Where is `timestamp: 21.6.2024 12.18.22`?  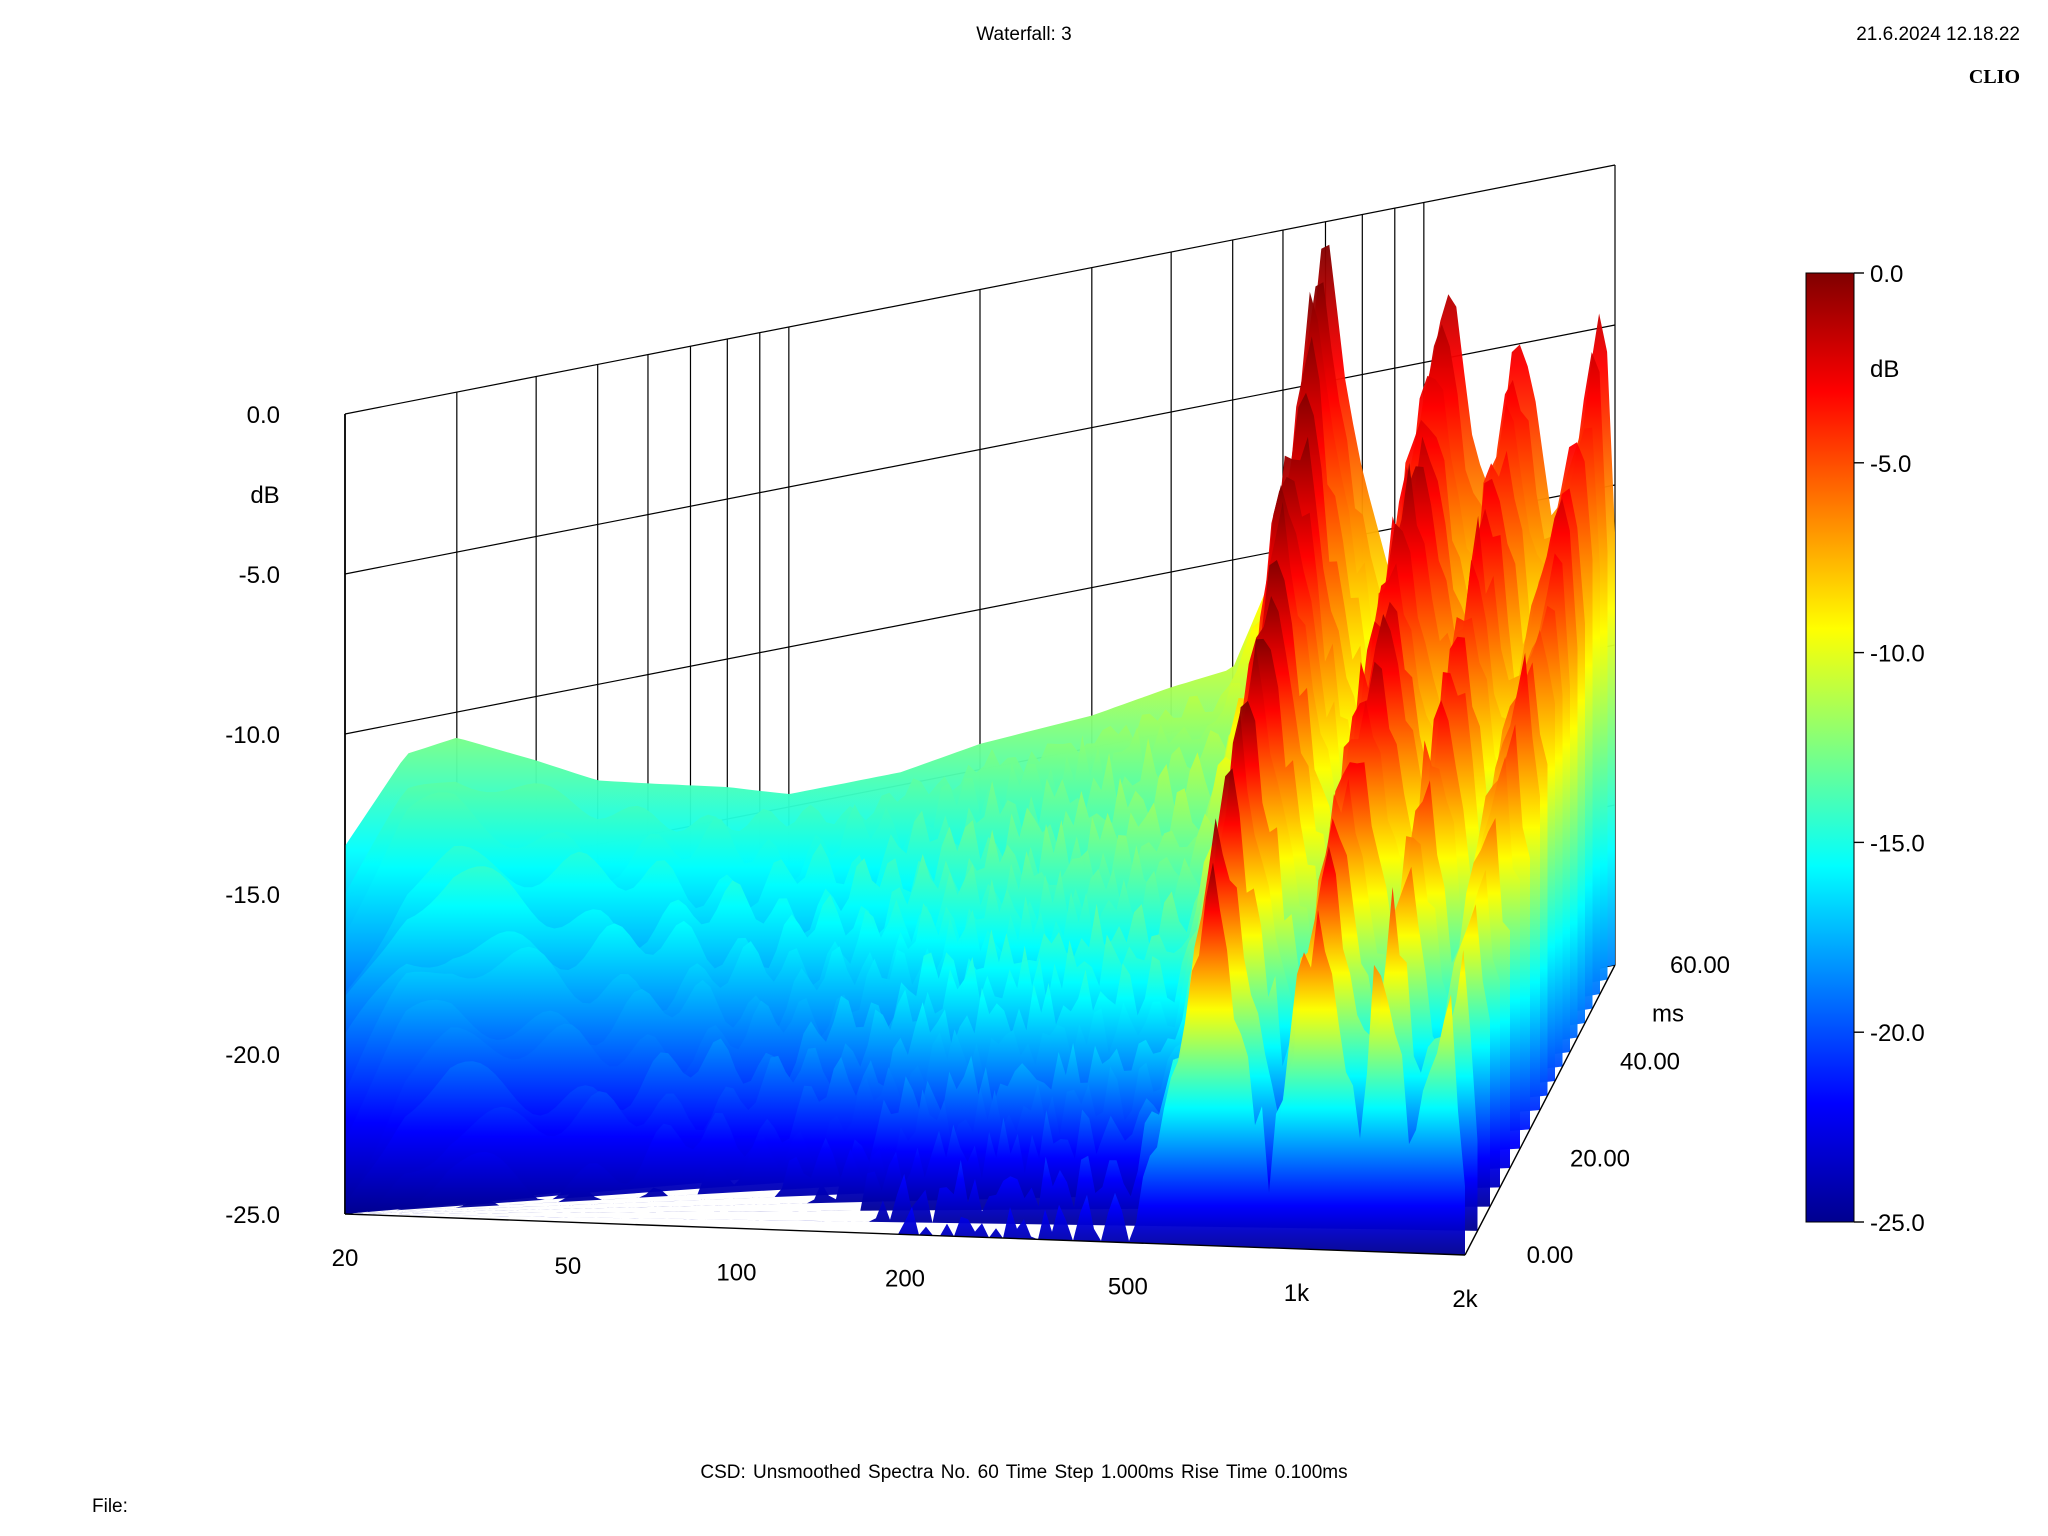 timestamp: 21.6.2024 12.18.22 is located at coordinates (1938, 34).